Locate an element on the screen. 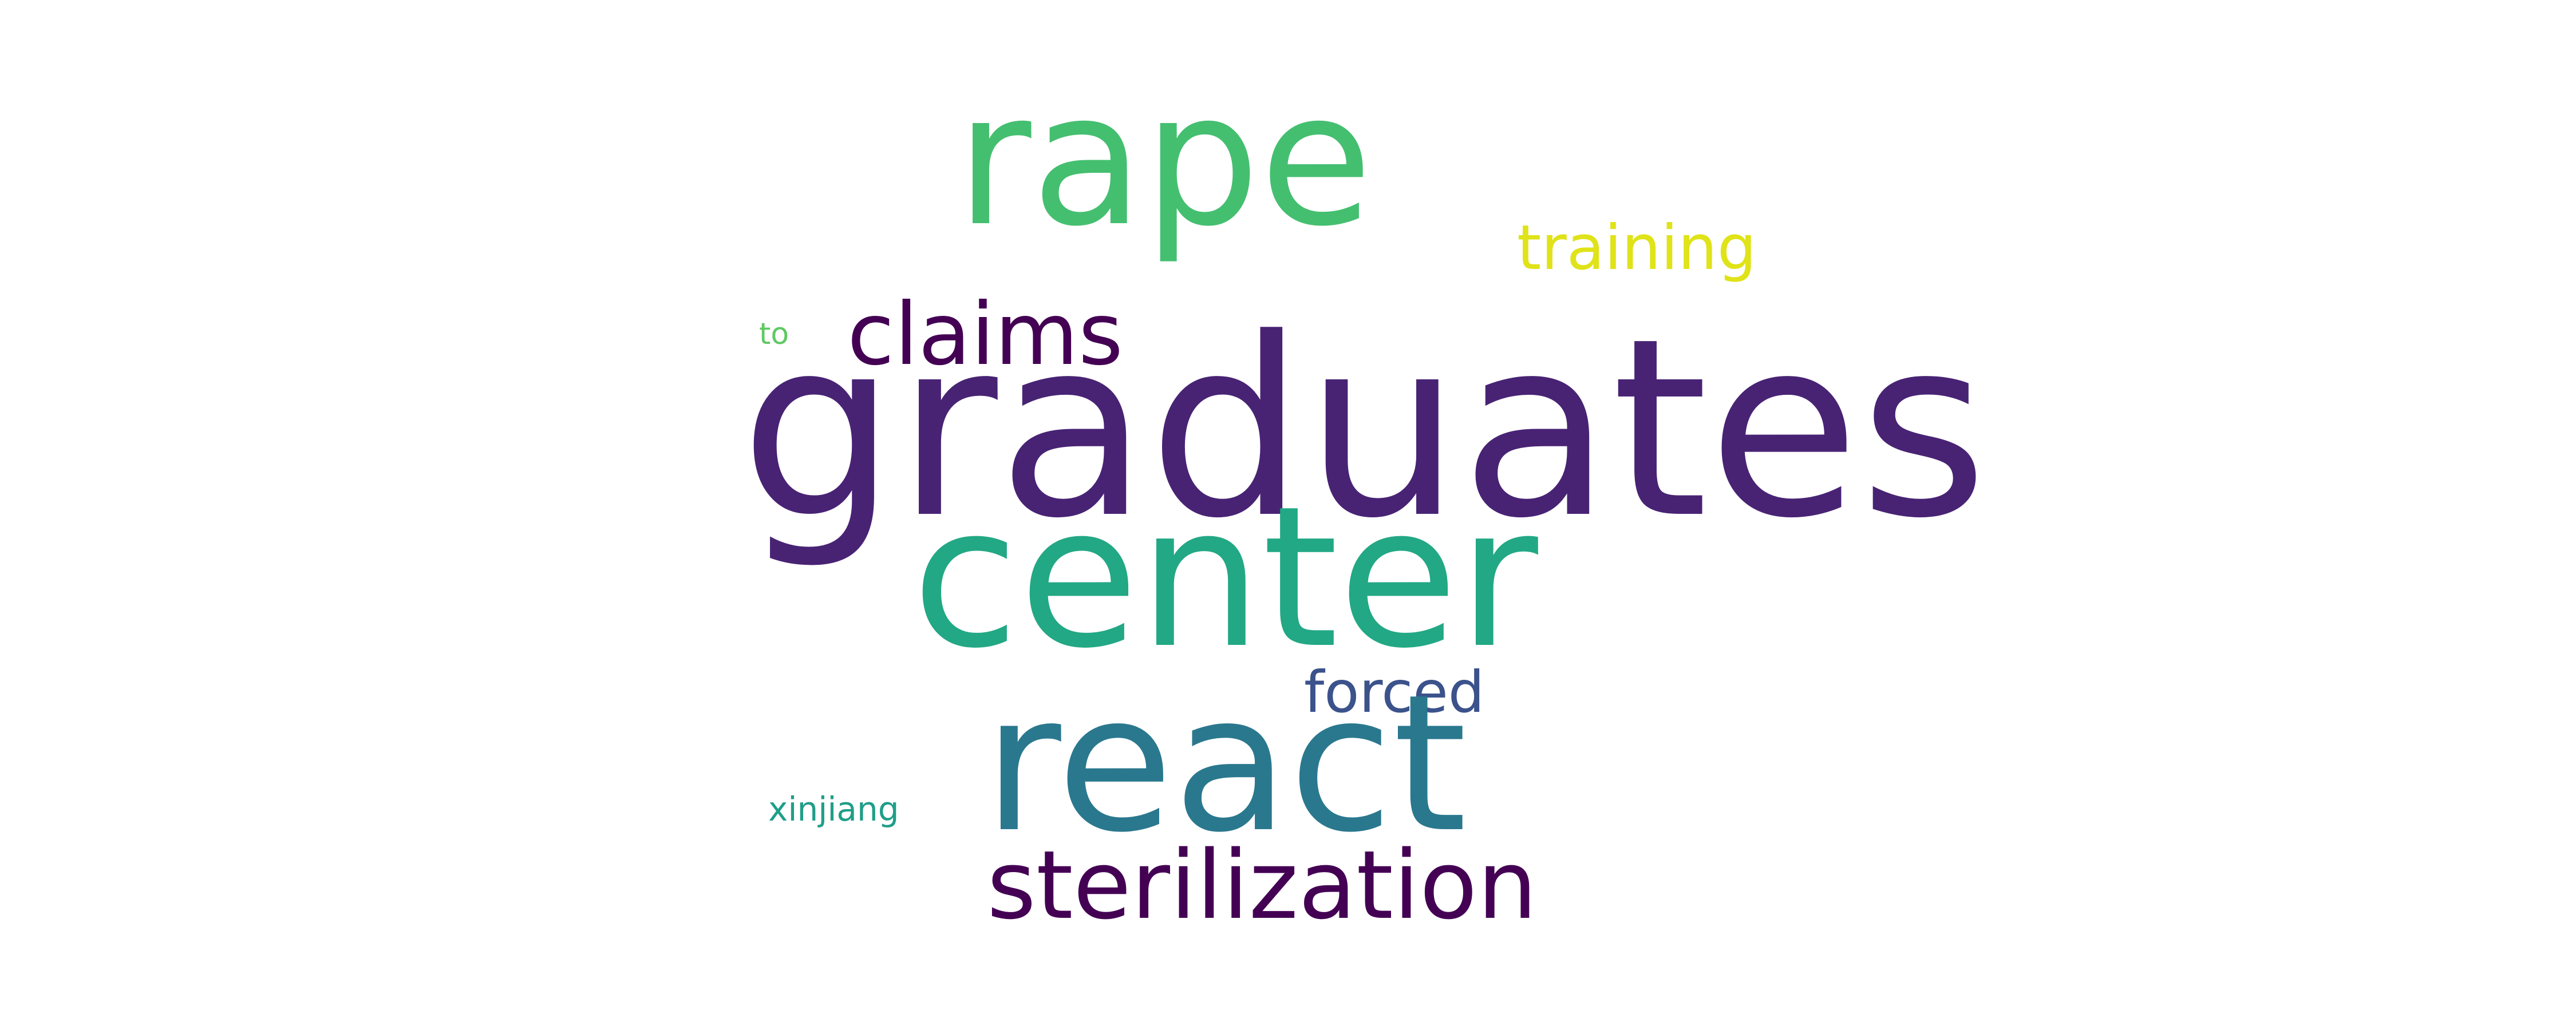 Image resolution: width=2576 pixels, height=1030 pixels. word-xinjiang: xinjiang is located at coordinates (833, 809).